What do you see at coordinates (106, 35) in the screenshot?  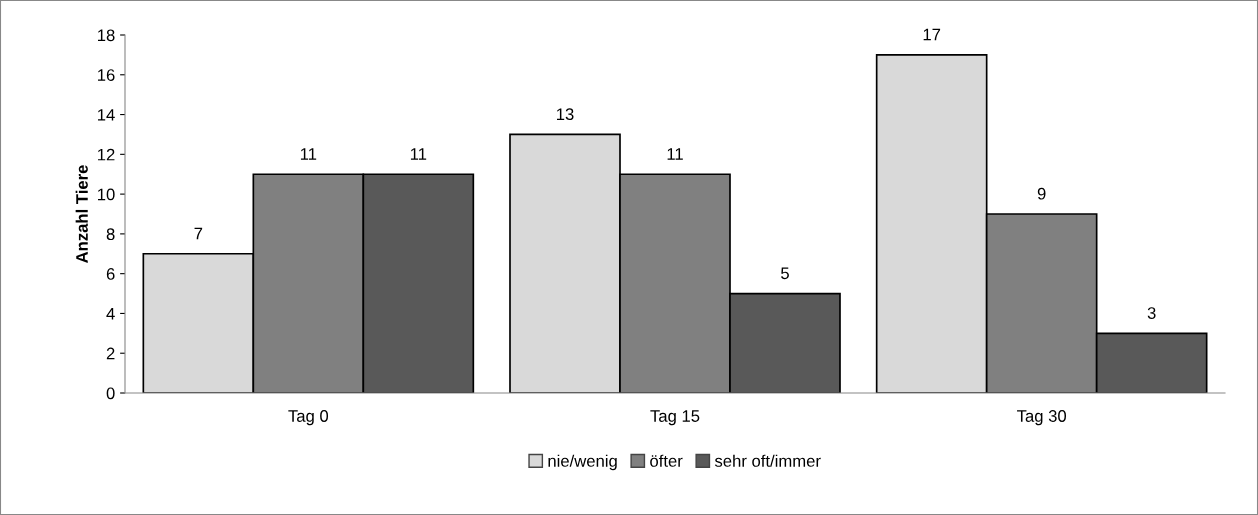 I see `y-tick-label: 18` at bounding box center [106, 35].